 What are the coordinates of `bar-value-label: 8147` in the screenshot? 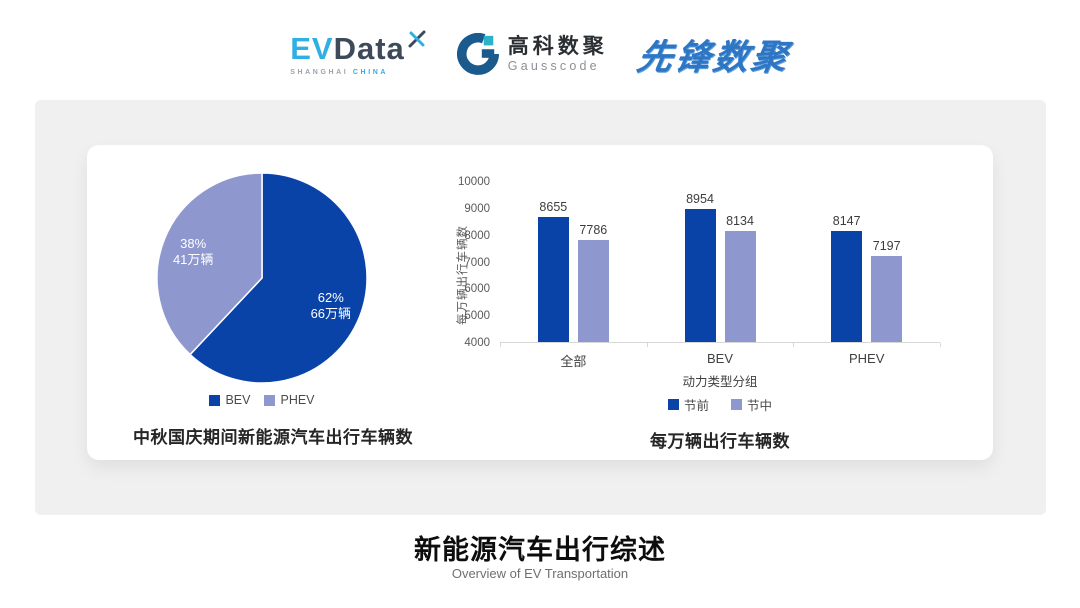 It's located at (846, 220).